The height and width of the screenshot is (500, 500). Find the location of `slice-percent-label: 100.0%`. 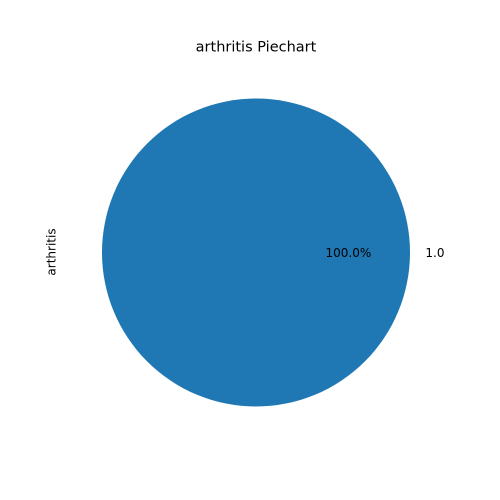

slice-percent-label: 100.0% is located at coordinates (349, 253).